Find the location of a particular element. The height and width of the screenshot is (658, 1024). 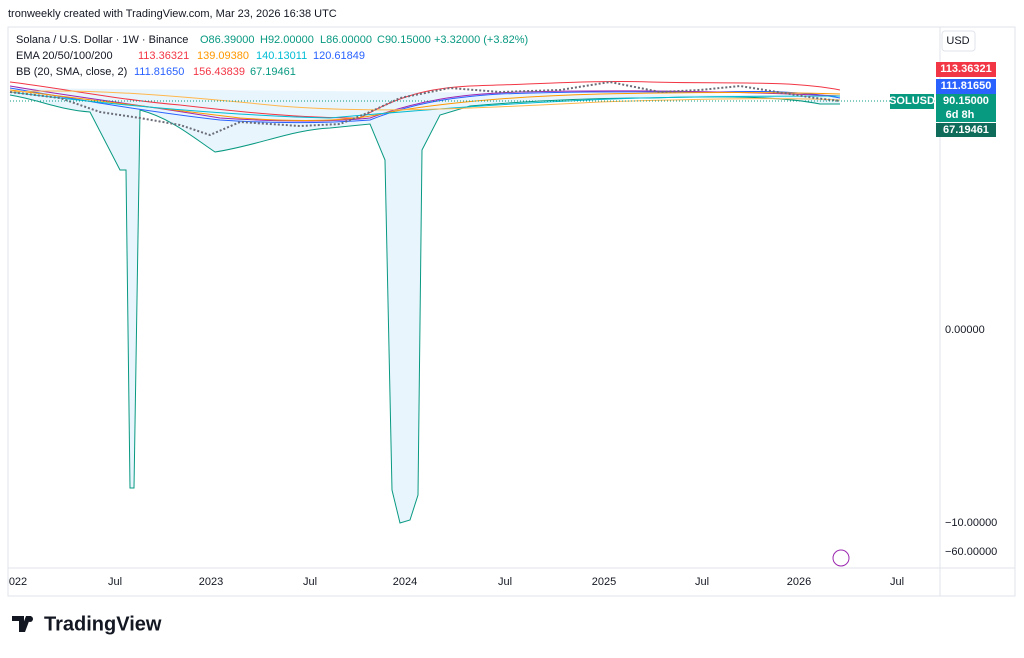

logo-mark is located at coordinates (21, 624).